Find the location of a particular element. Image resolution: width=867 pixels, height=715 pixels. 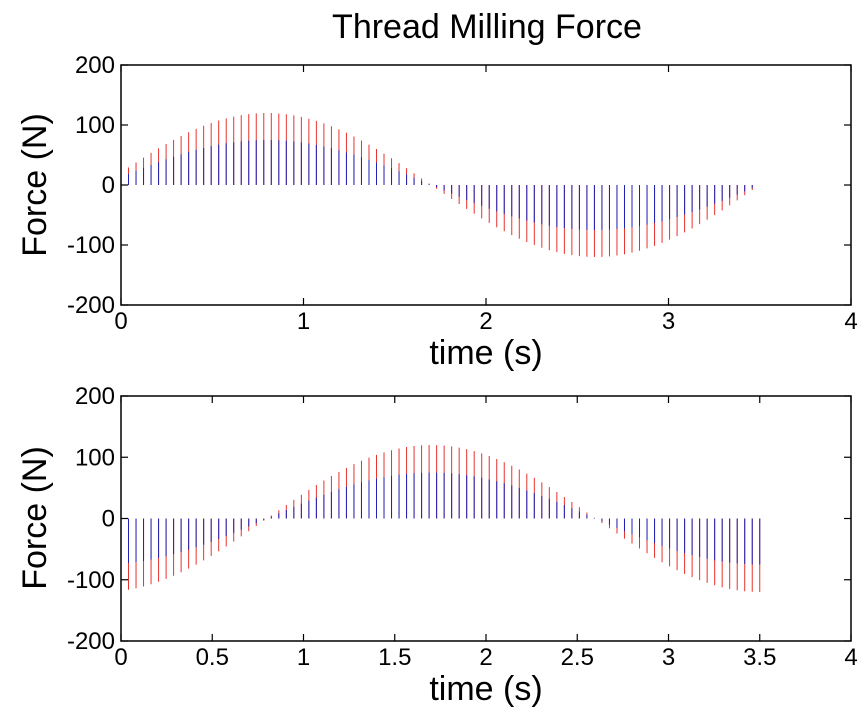

bottom-x-tick-label: 1 is located at coordinates (303, 657).